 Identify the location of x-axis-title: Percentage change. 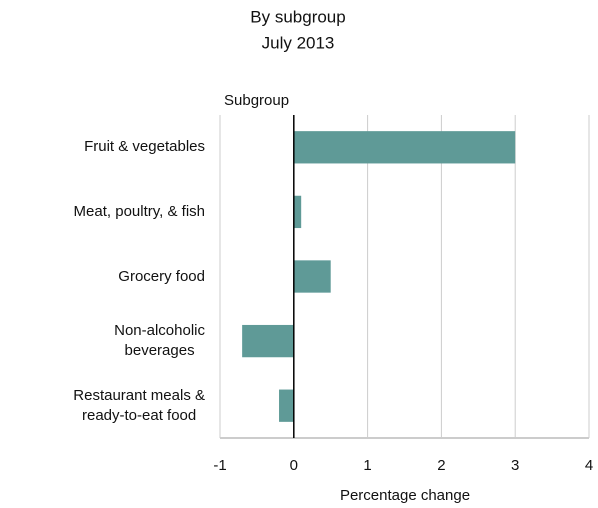
(405, 495).